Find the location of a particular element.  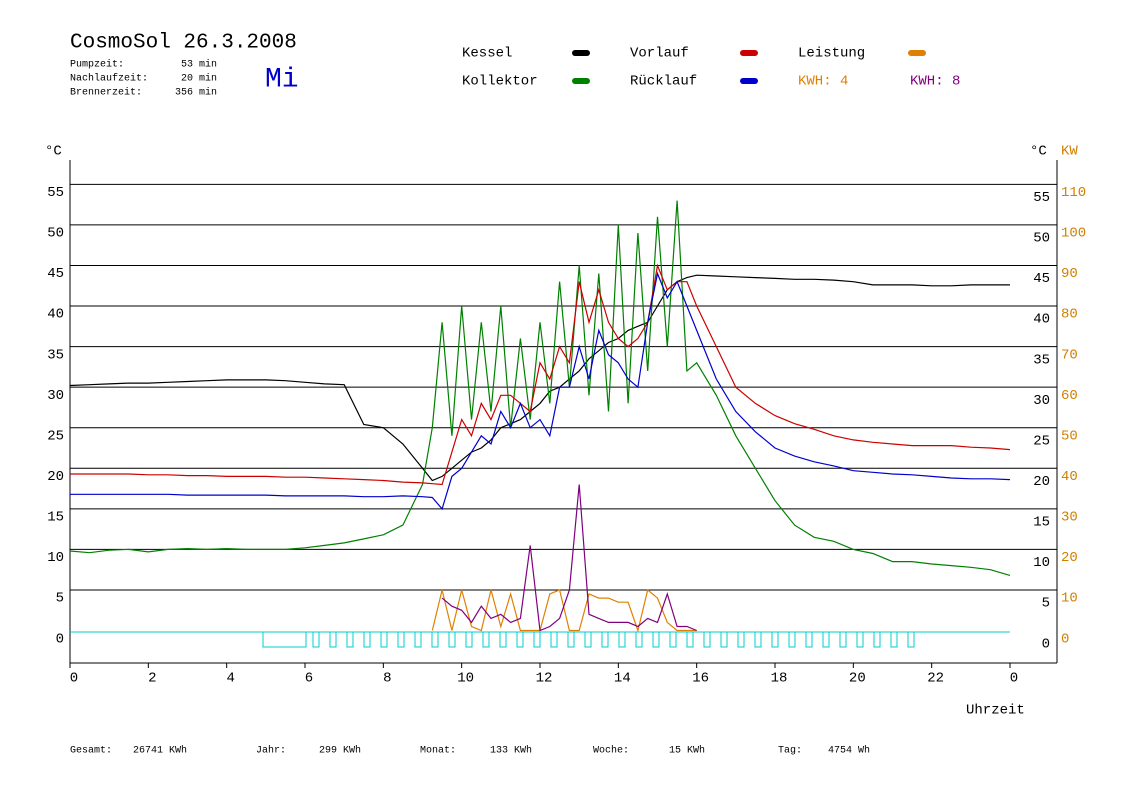

info-value: 356 min is located at coordinates (196, 93).